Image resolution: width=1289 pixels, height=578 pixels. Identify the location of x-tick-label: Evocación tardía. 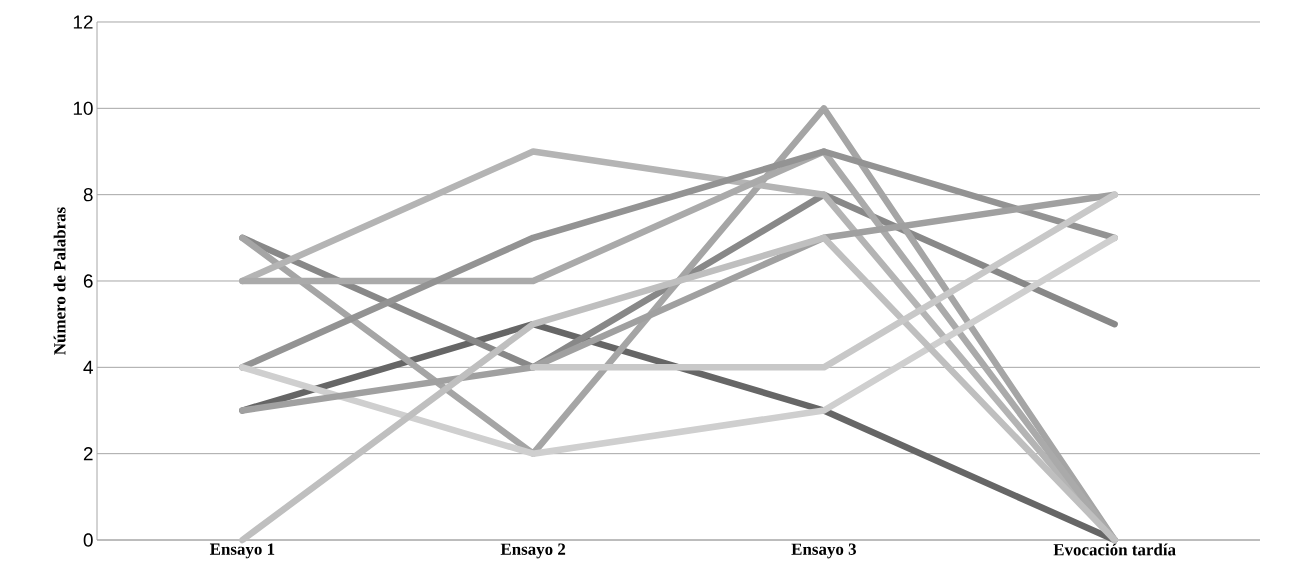
(1114, 549).